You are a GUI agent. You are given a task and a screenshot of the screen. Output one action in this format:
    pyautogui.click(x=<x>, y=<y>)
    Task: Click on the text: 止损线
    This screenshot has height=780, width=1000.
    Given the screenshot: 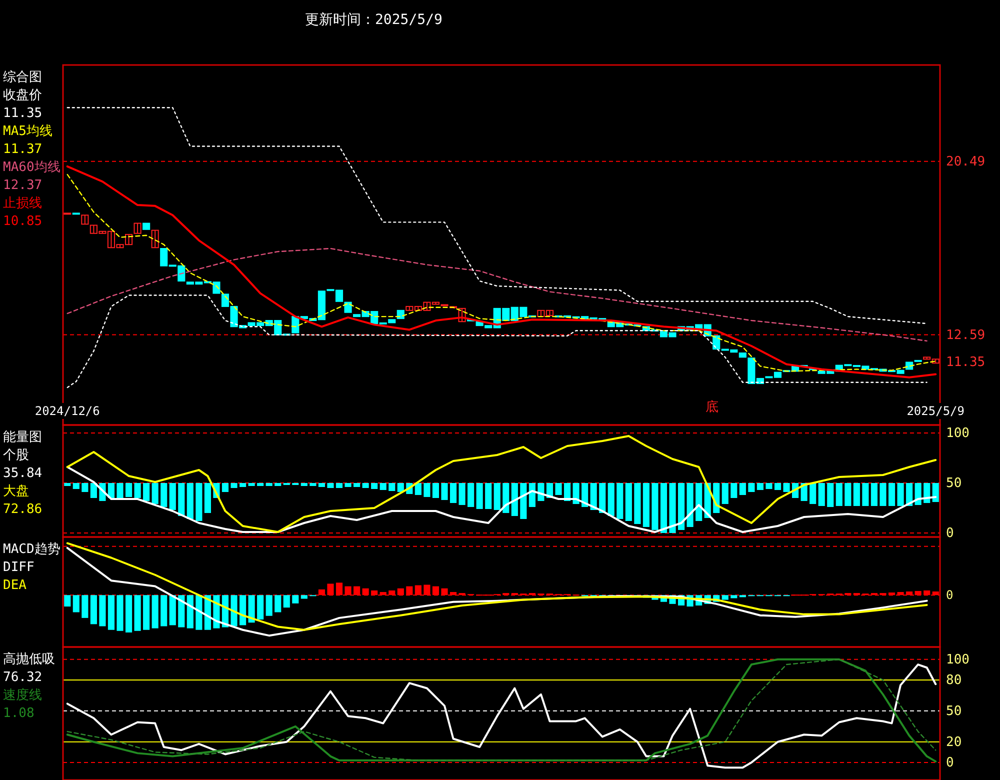 What is the action you would take?
    pyautogui.click(x=22, y=203)
    